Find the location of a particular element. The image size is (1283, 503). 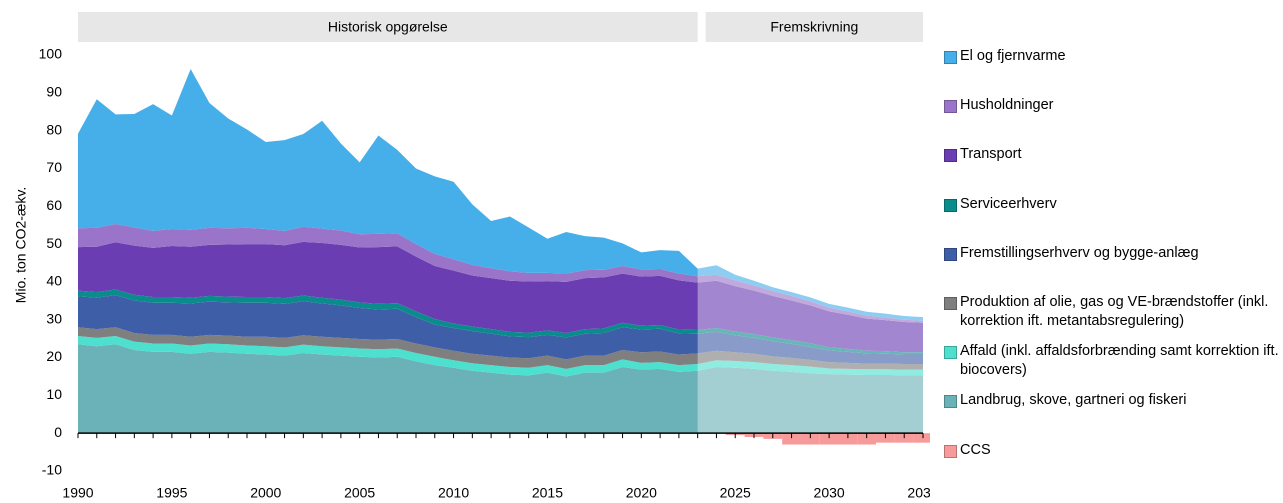

x-tick-label: 1995 is located at coordinates (171, 493).